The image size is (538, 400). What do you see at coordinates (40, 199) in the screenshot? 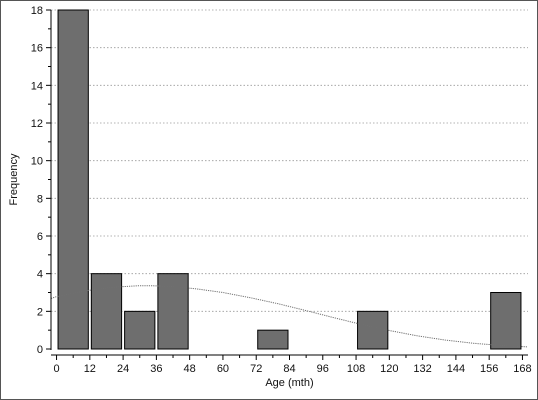
I see `y-tick-label-8: 8` at bounding box center [40, 199].